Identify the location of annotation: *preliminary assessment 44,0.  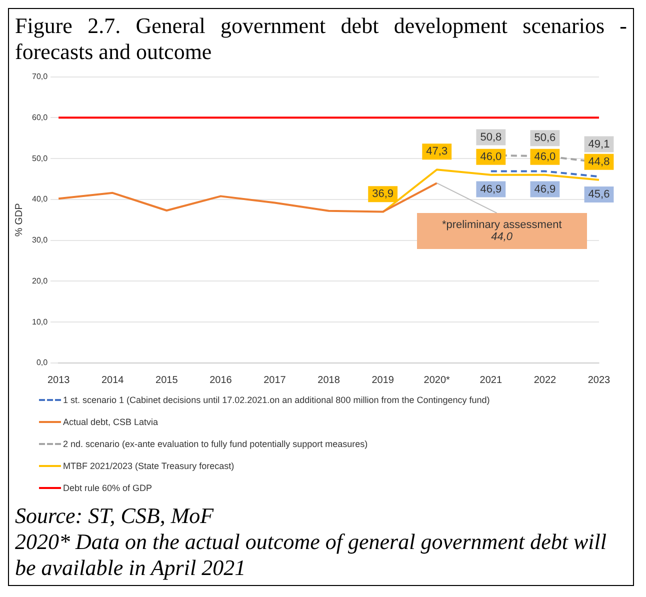
(501, 231).